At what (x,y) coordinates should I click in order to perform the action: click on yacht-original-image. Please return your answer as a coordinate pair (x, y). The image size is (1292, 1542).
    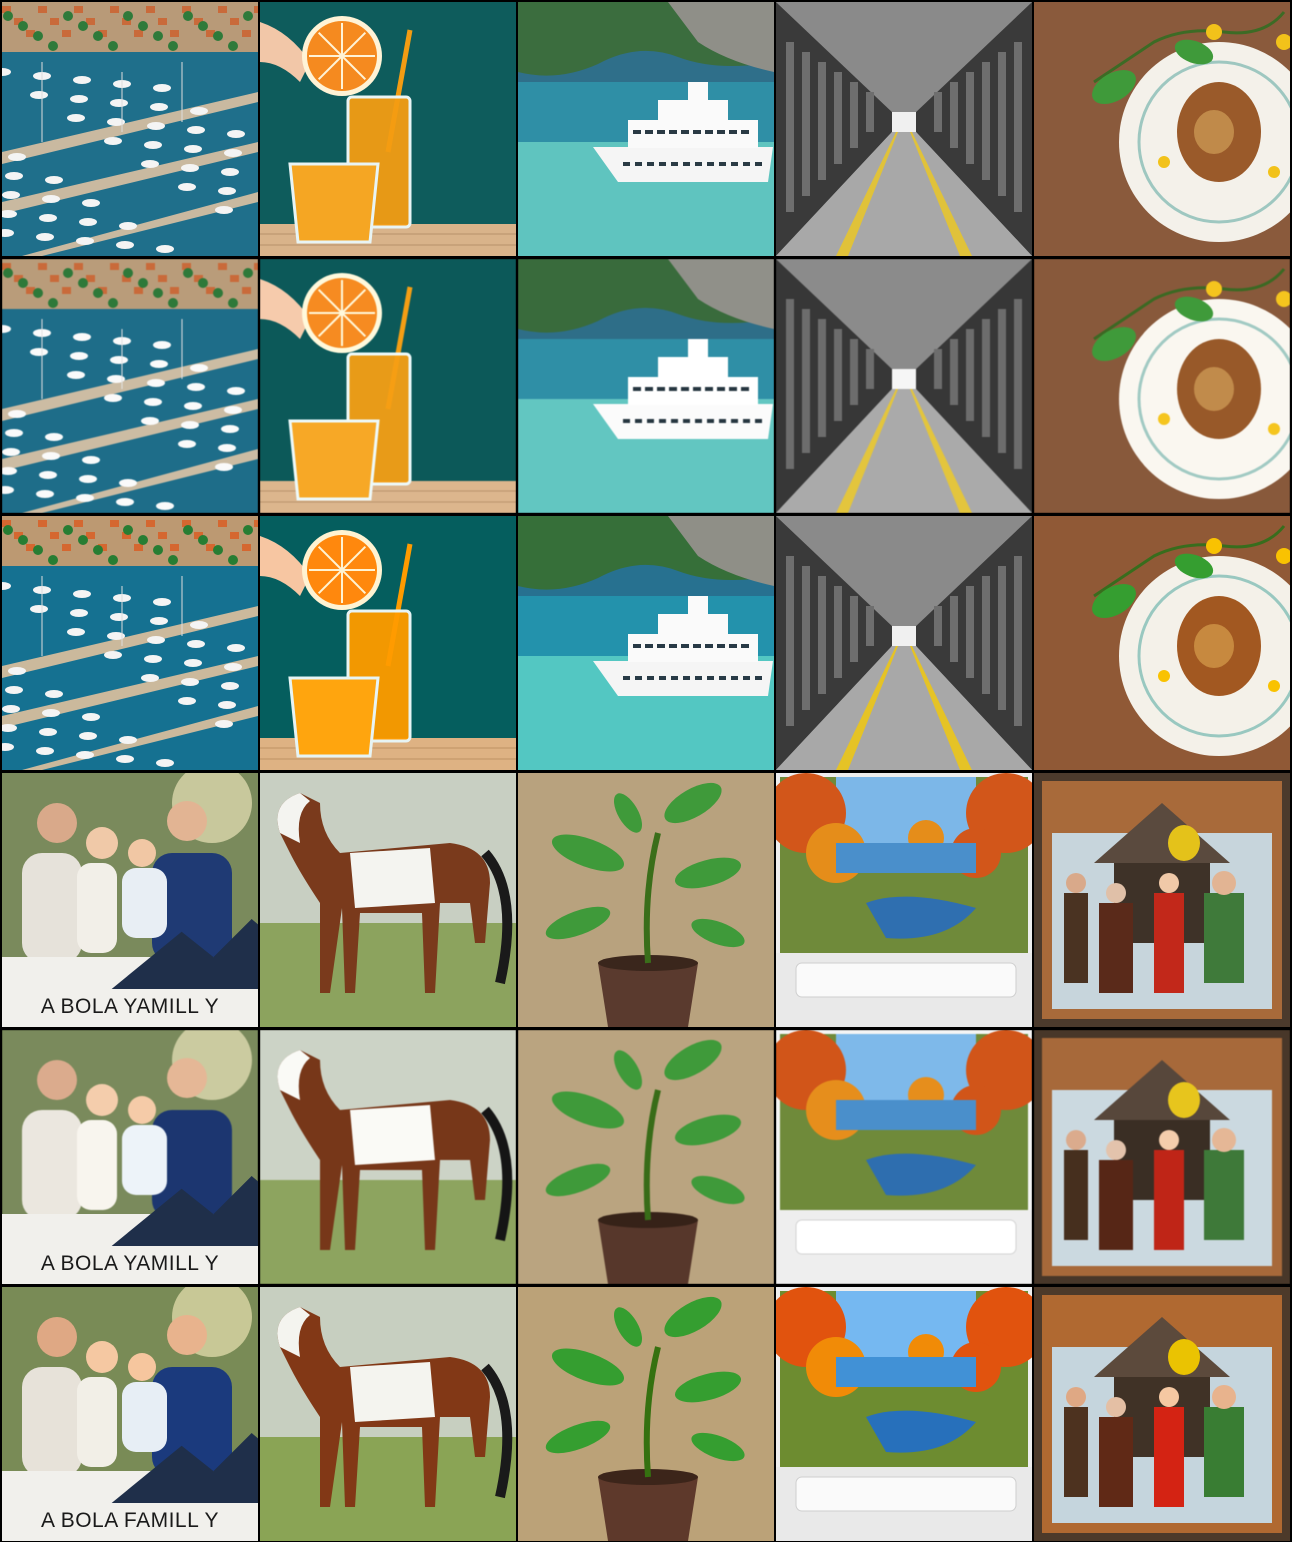
    Looking at the image, I should click on (646, 129).